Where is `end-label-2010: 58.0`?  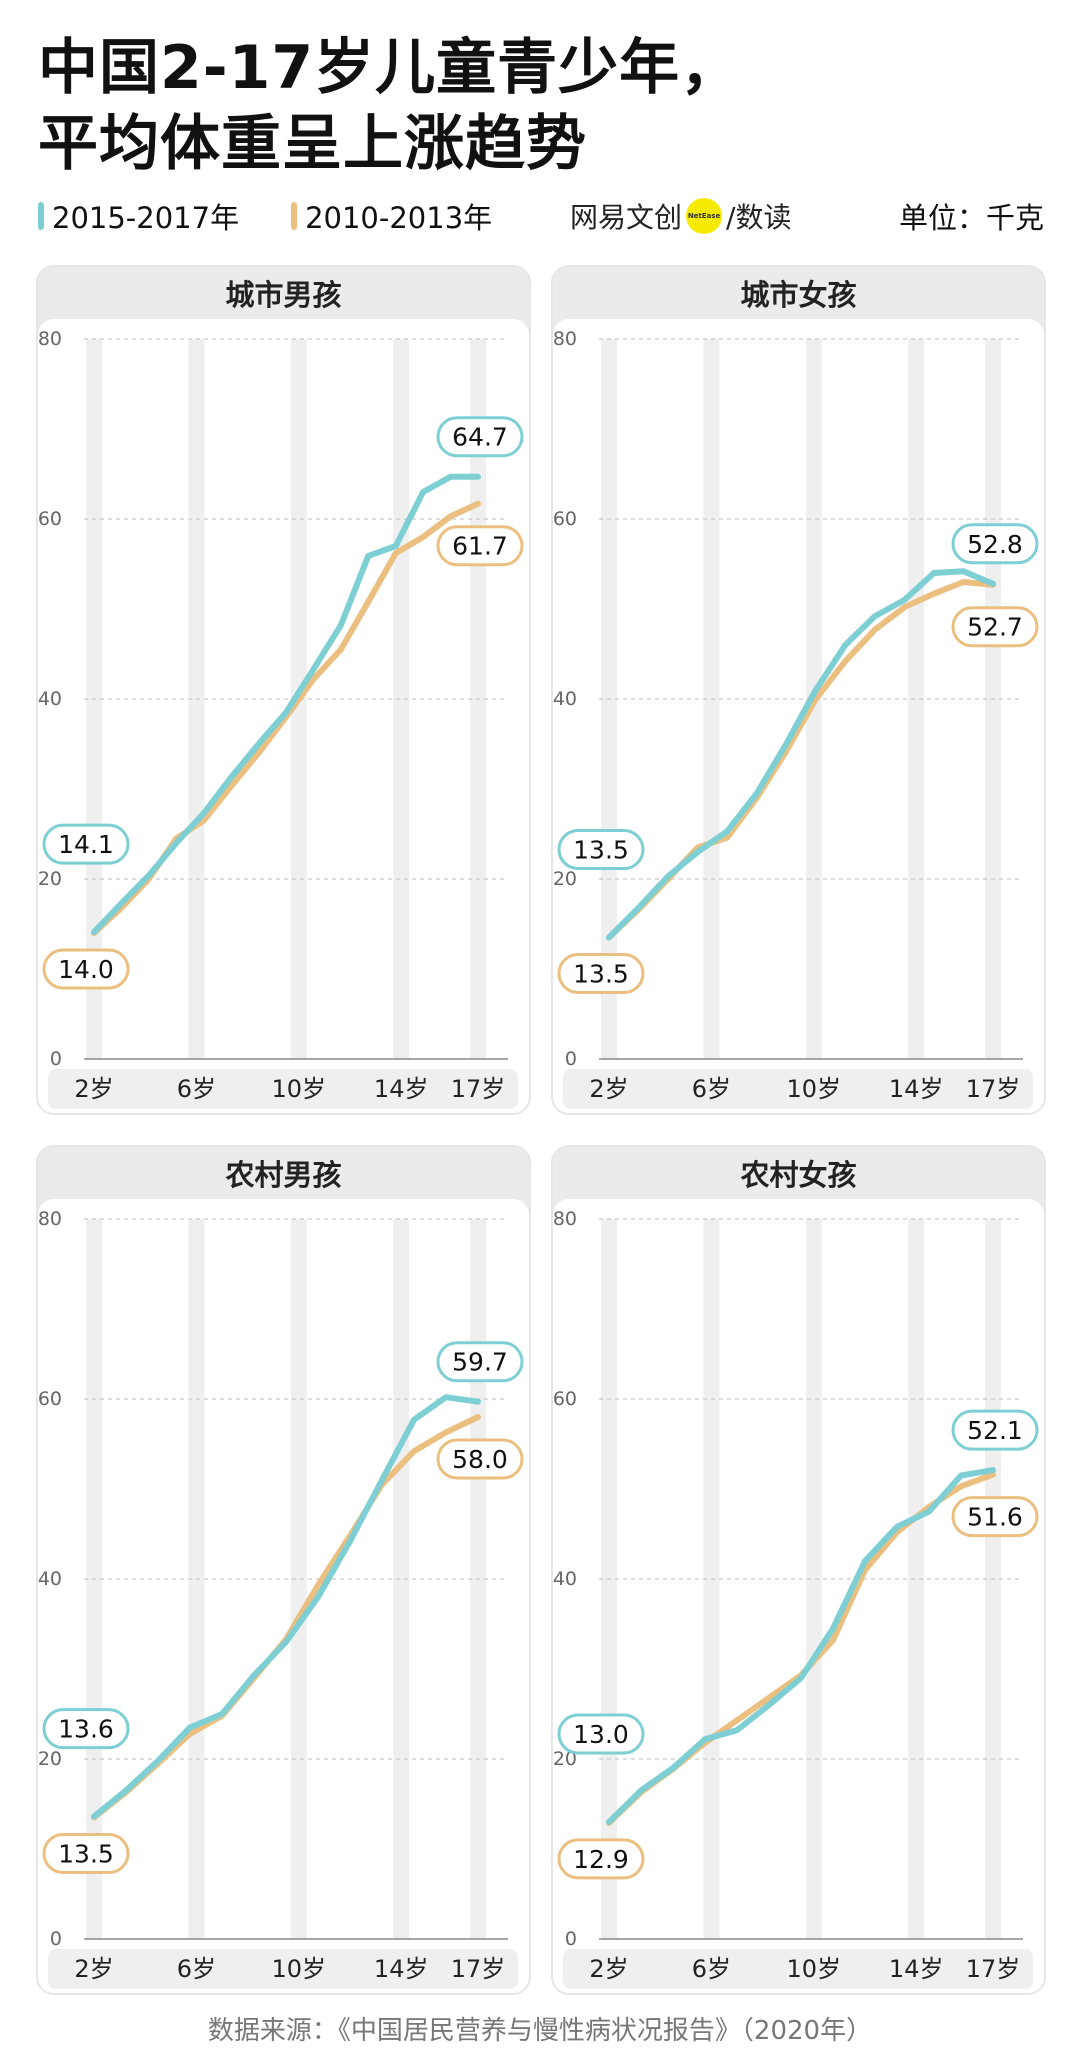 end-label-2010: 58.0 is located at coordinates (480, 1459).